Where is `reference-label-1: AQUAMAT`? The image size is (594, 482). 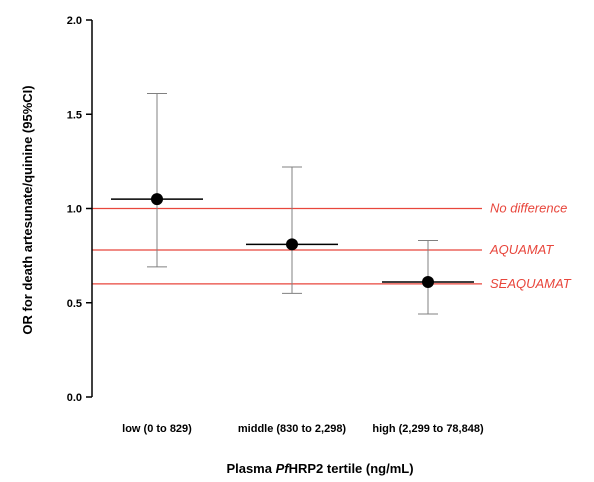
reference-label-1: AQUAMAT is located at coordinates (521, 249).